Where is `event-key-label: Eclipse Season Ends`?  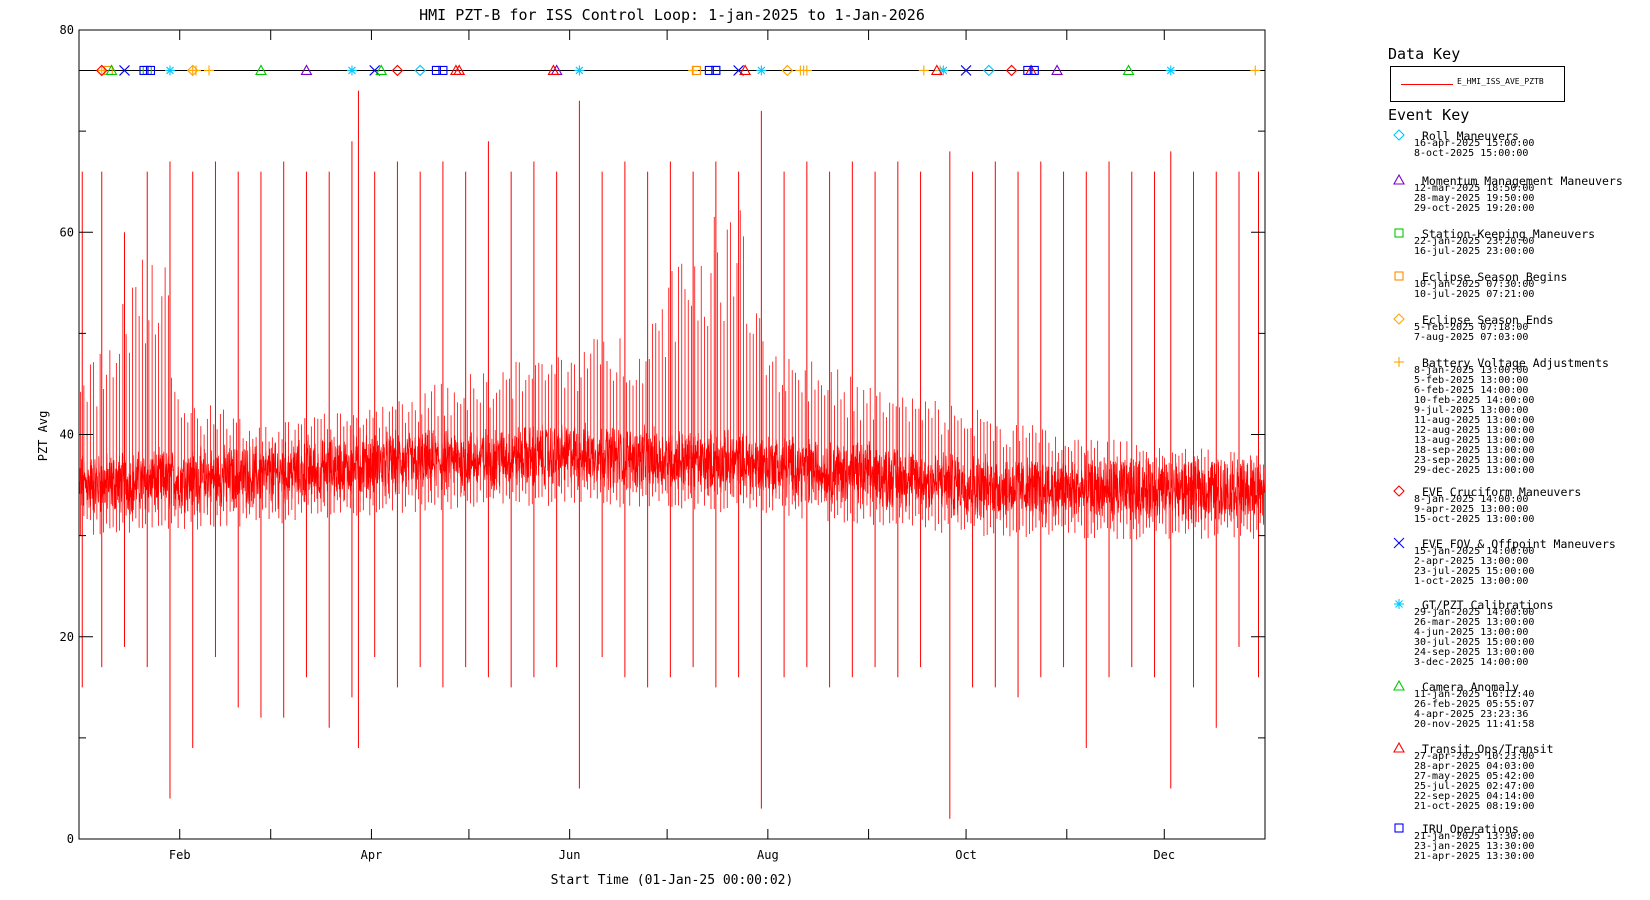
event-key-label: Eclipse Season Ends is located at coordinates (1488, 320).